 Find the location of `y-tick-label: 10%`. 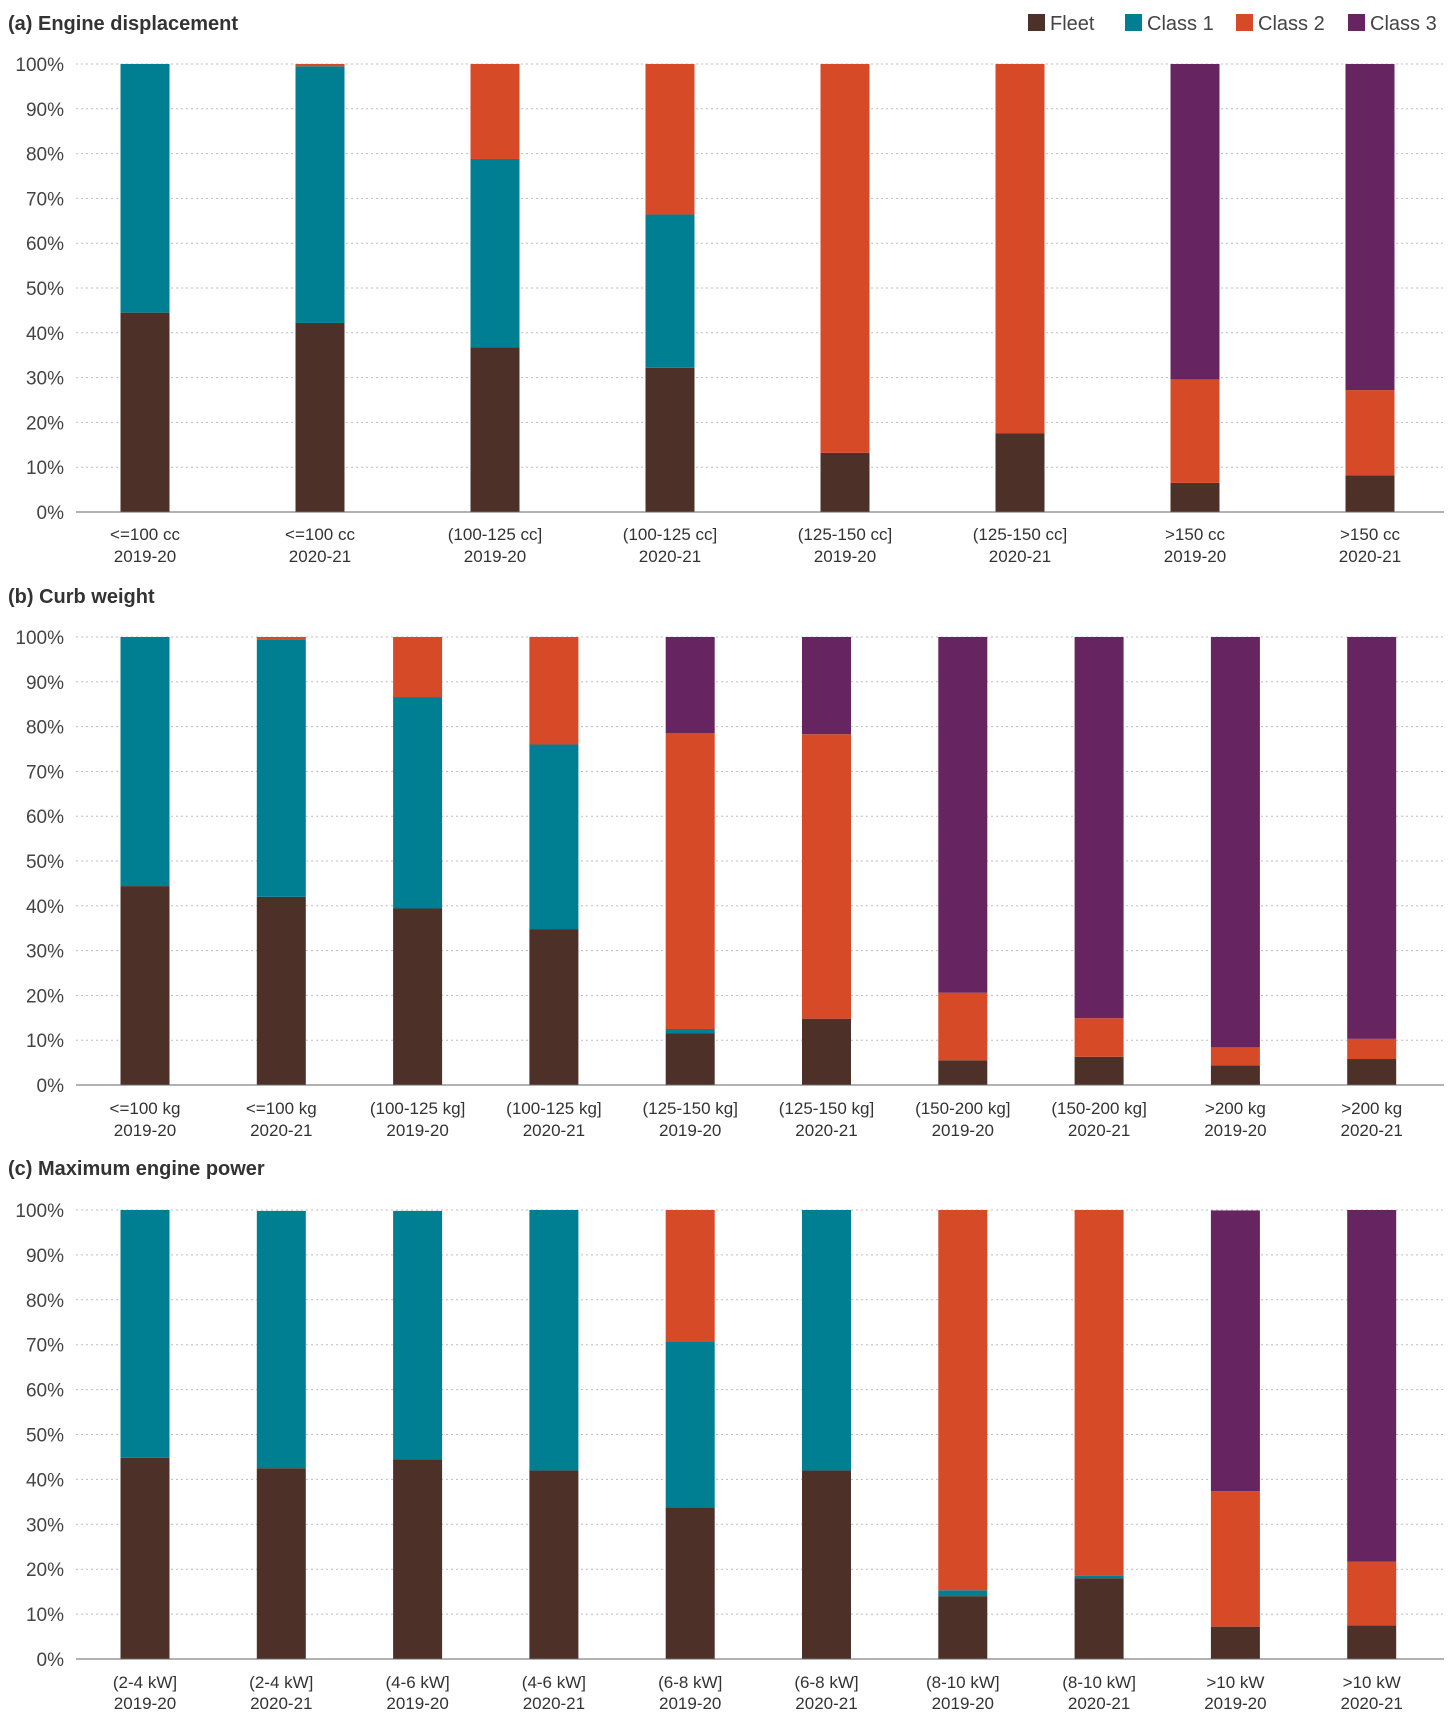

y-tick-label: 10% is located at coordinates (45, 468).